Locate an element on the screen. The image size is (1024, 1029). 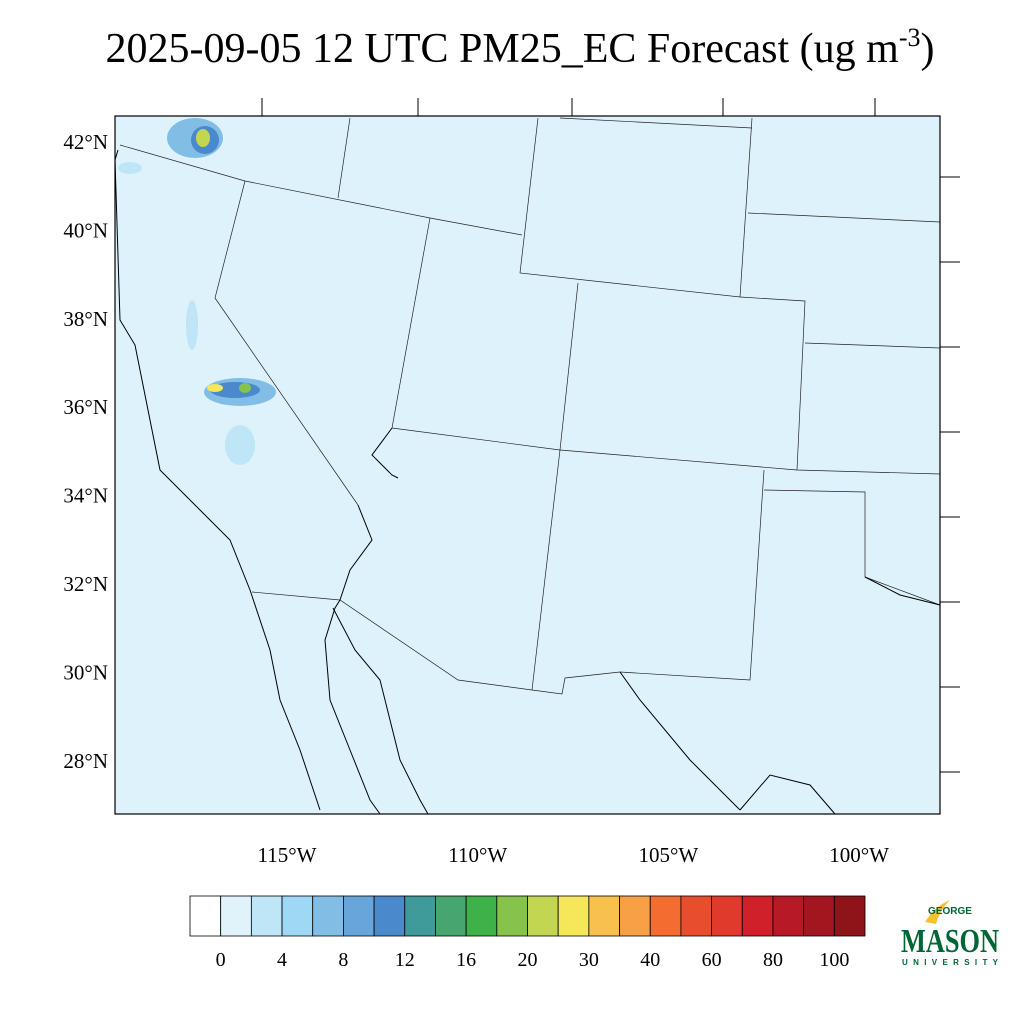
colorbar-label: 20 is located at coordinates (528, 960).